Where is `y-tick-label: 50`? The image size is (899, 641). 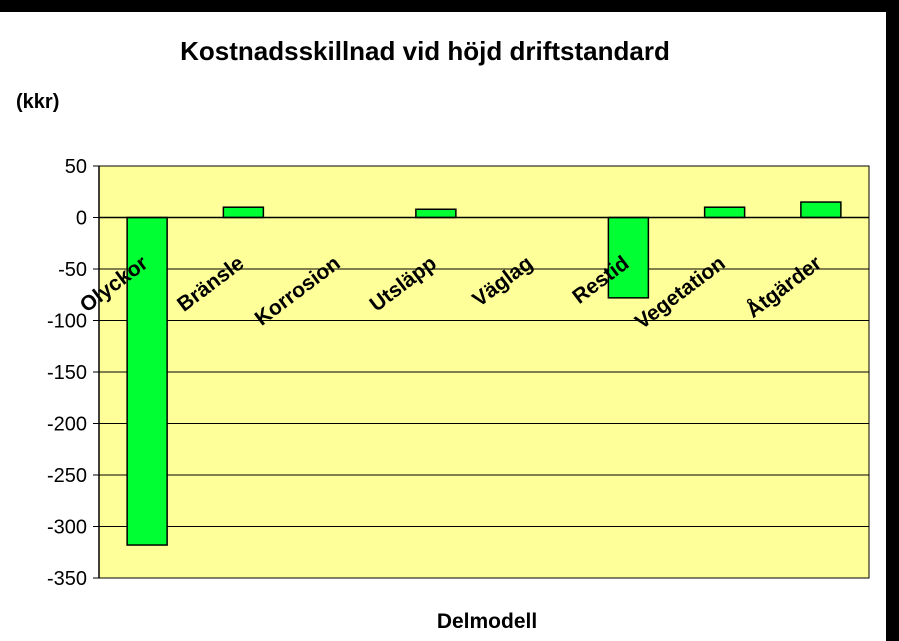
y-tick-label: 50 is located at coordinates (76, 167).